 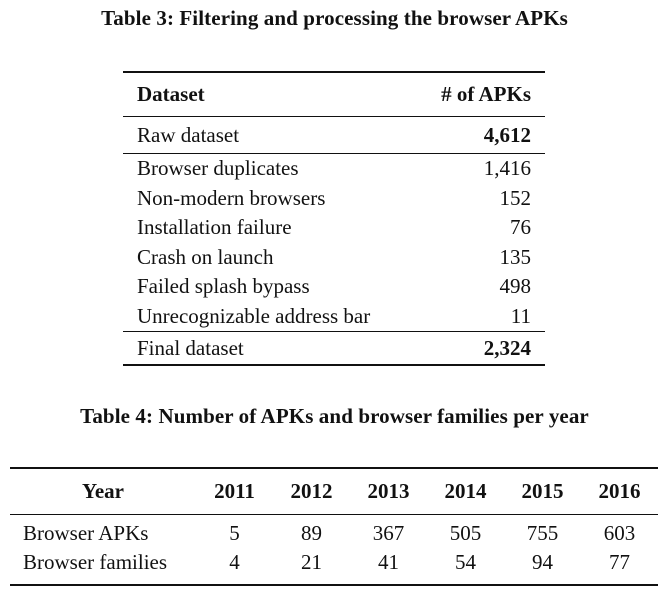 I want to click on final-rule, so click(x=334, y=331).